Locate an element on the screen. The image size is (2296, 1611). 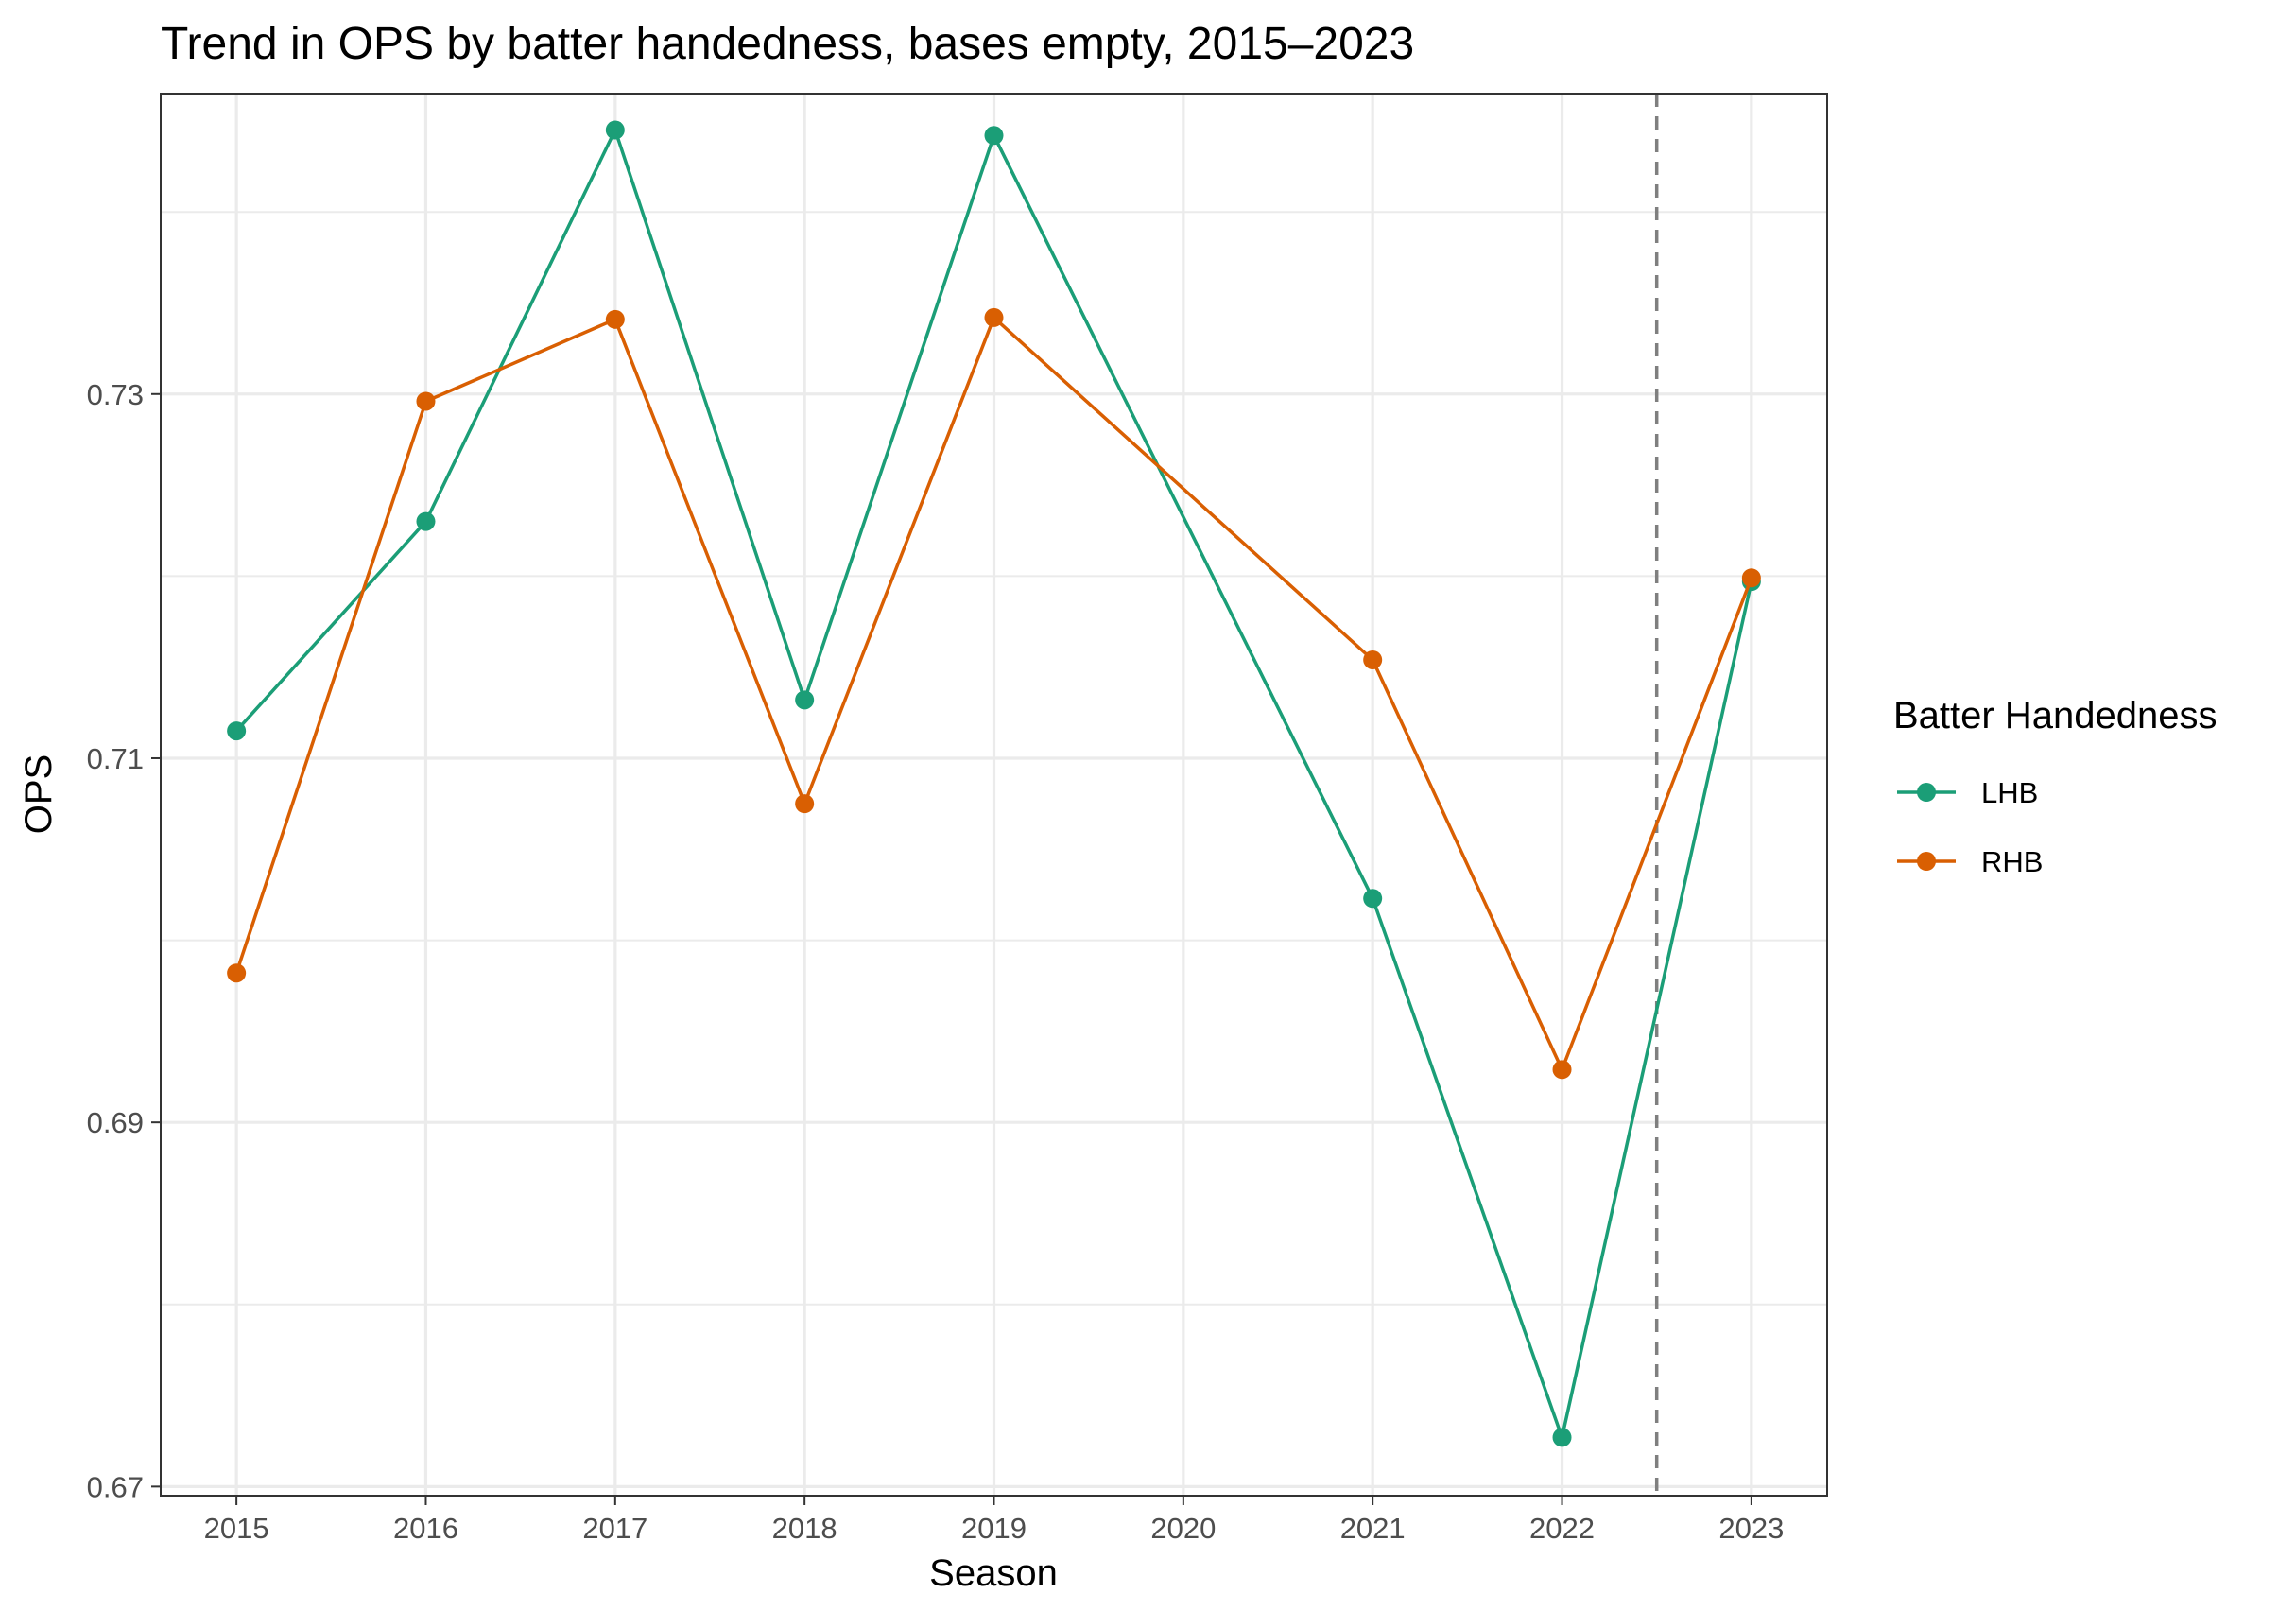
legend-title: Batter Handedness is located at coordinates (2055, 715).